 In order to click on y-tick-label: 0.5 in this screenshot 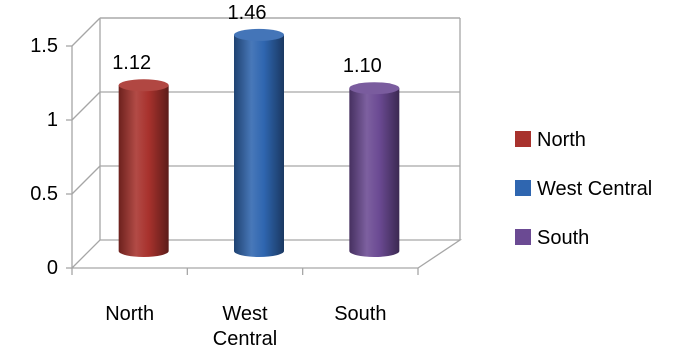, I will do `click(44, 194)`.